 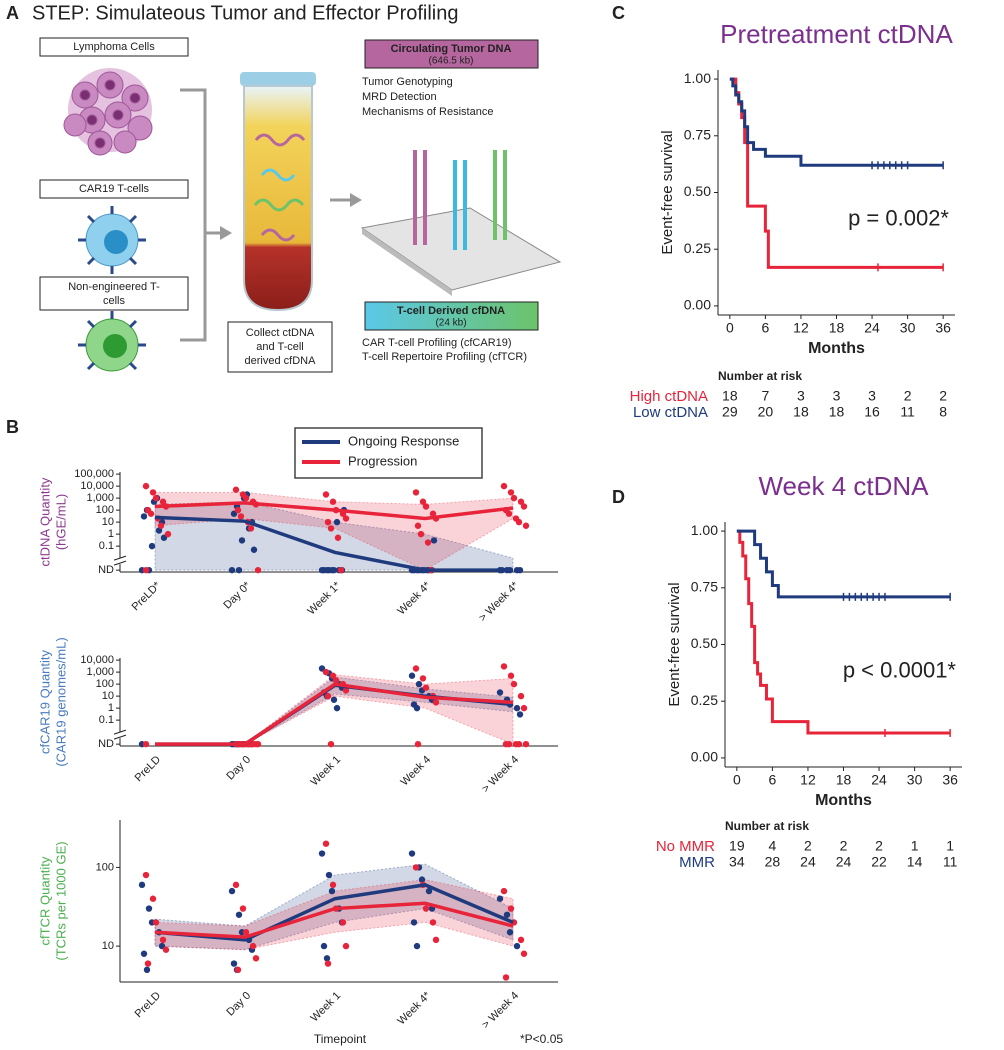 I want to click on x-tick-label: PreLD, so click(x=148, y=769).